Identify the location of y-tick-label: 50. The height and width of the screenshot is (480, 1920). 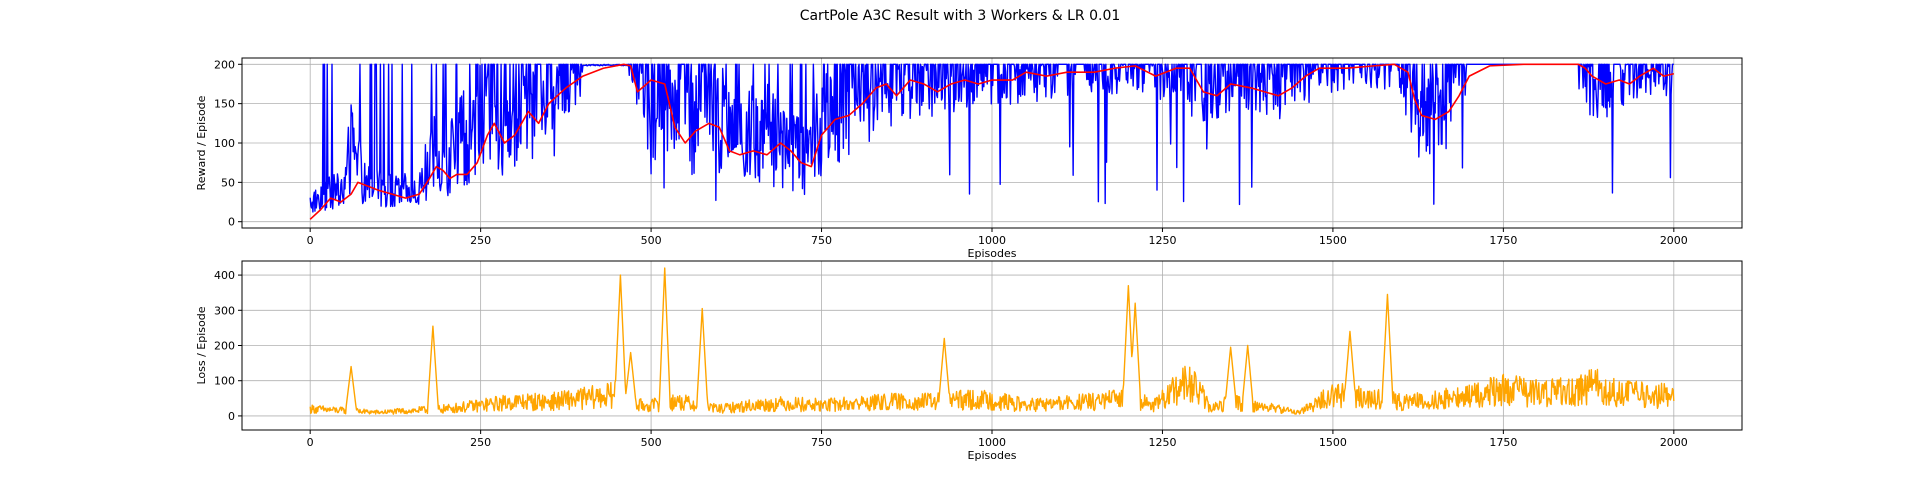
(228, 182).